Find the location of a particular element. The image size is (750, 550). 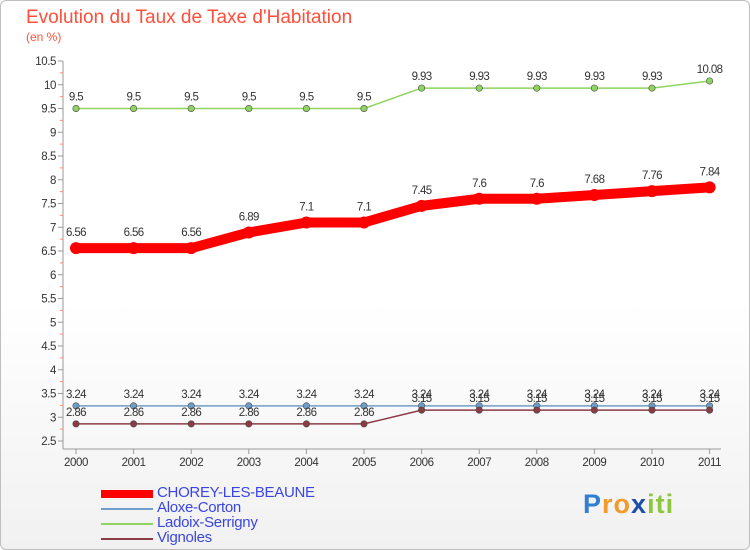

data-label: 7.68 is located at coordinates (594, 180).